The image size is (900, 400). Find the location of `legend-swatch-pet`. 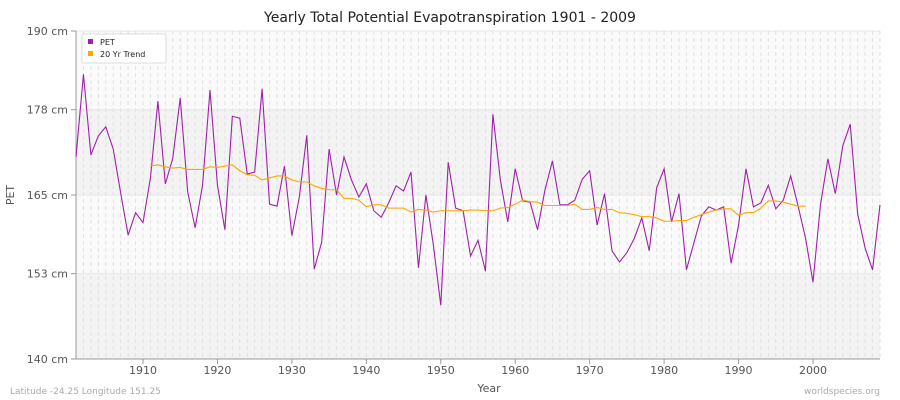

legend-swatch-pet is located at coordinates (90, 41).